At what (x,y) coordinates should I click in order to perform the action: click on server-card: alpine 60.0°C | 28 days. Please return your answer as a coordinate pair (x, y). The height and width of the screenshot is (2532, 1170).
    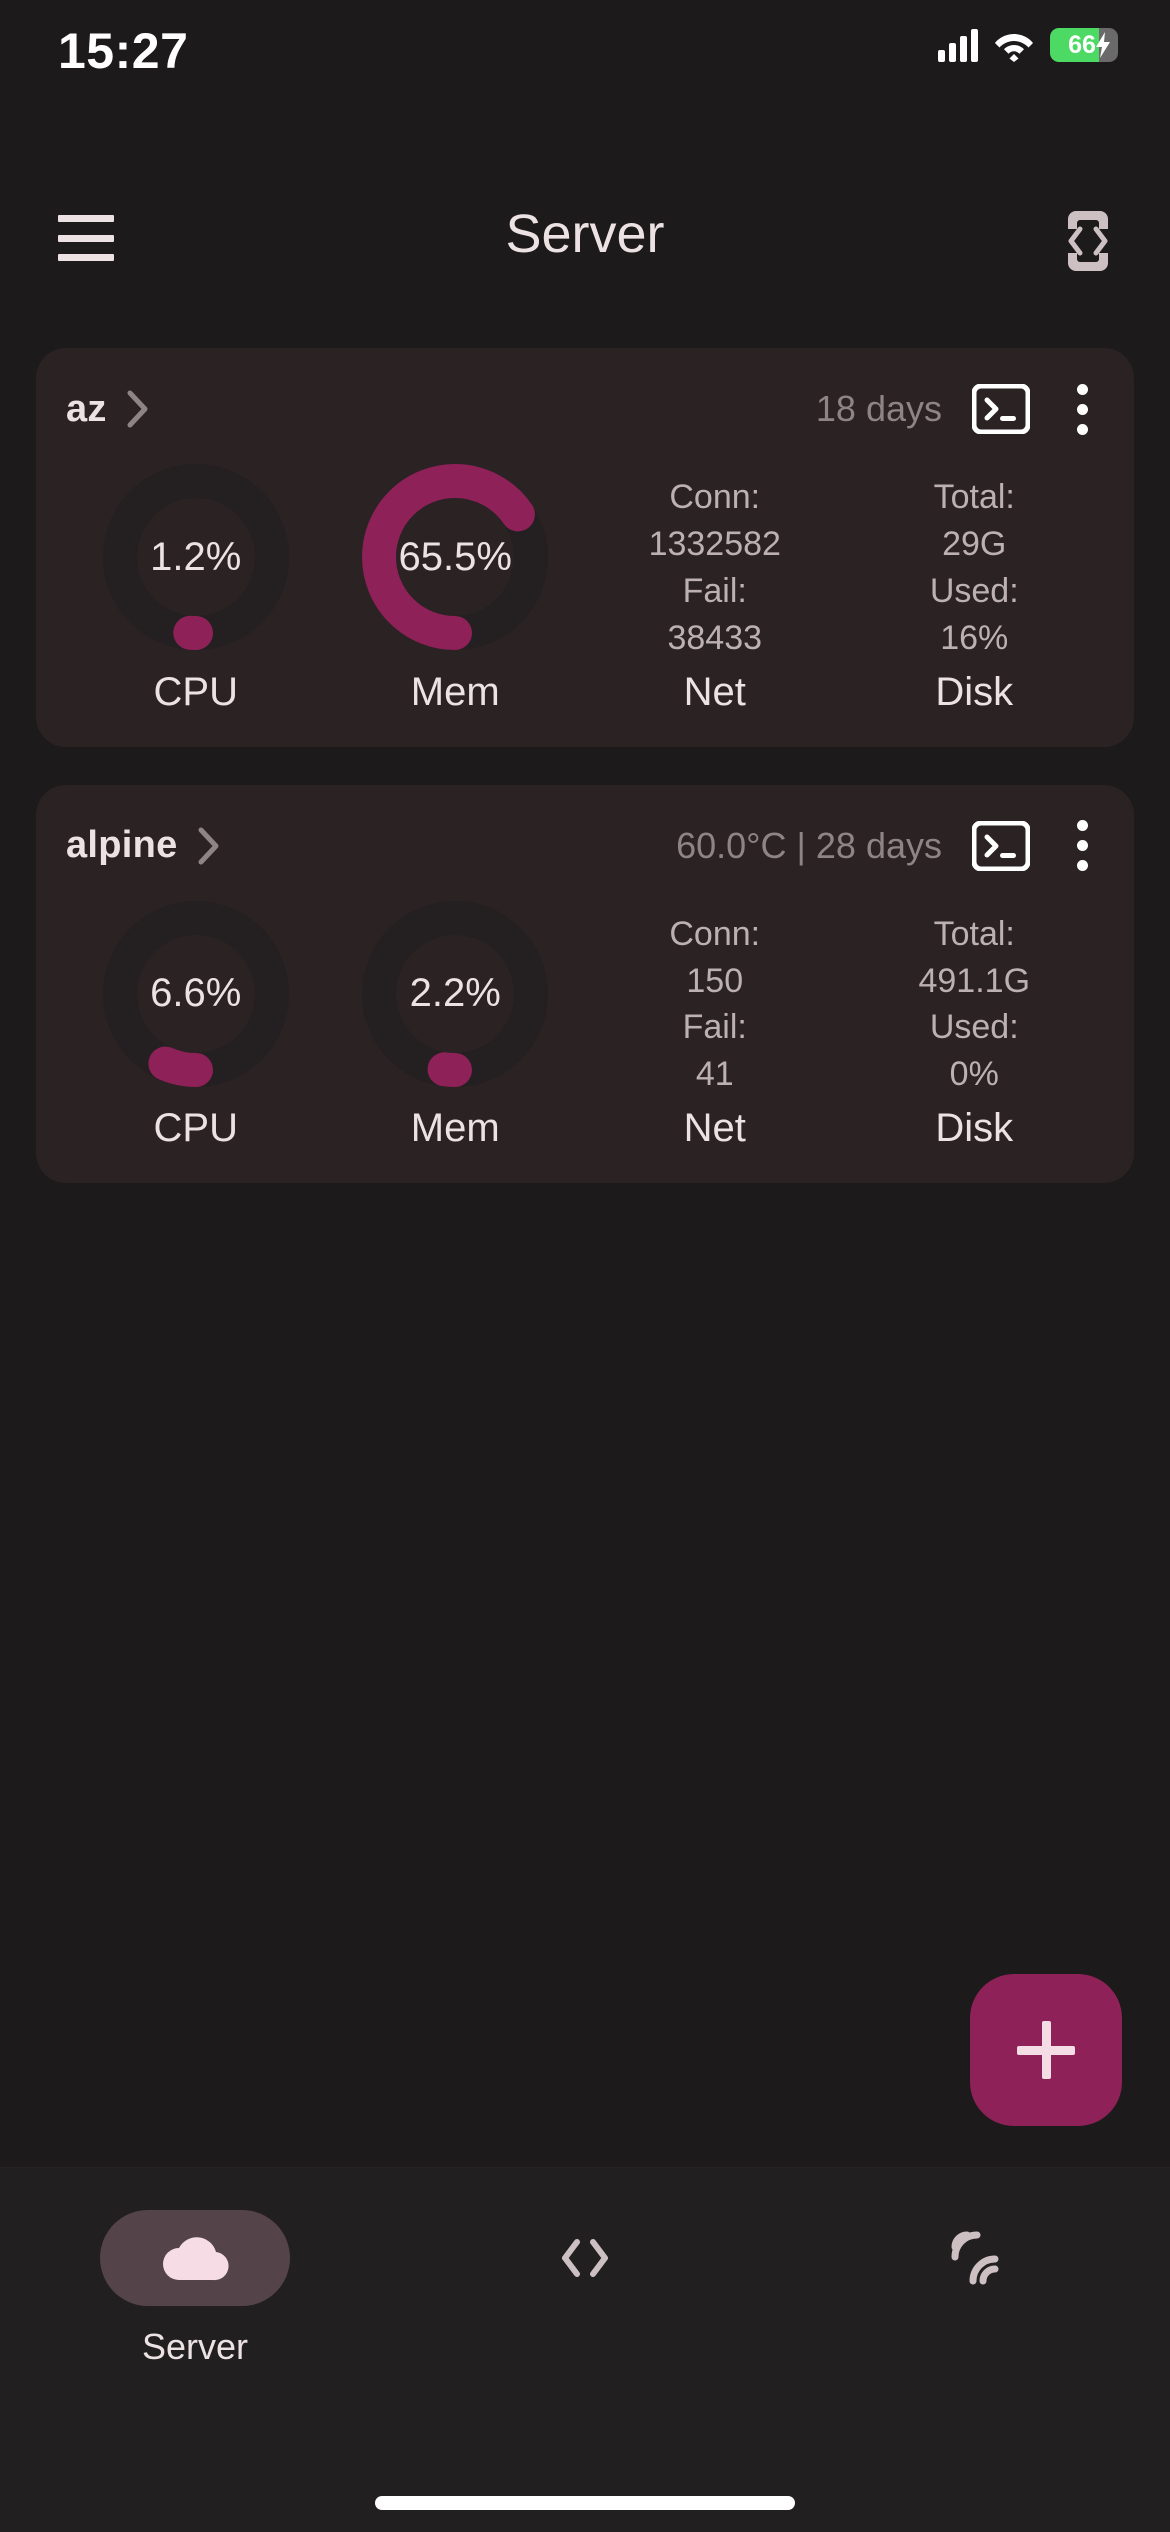
    Looking at the image, I should click on (585, 984).